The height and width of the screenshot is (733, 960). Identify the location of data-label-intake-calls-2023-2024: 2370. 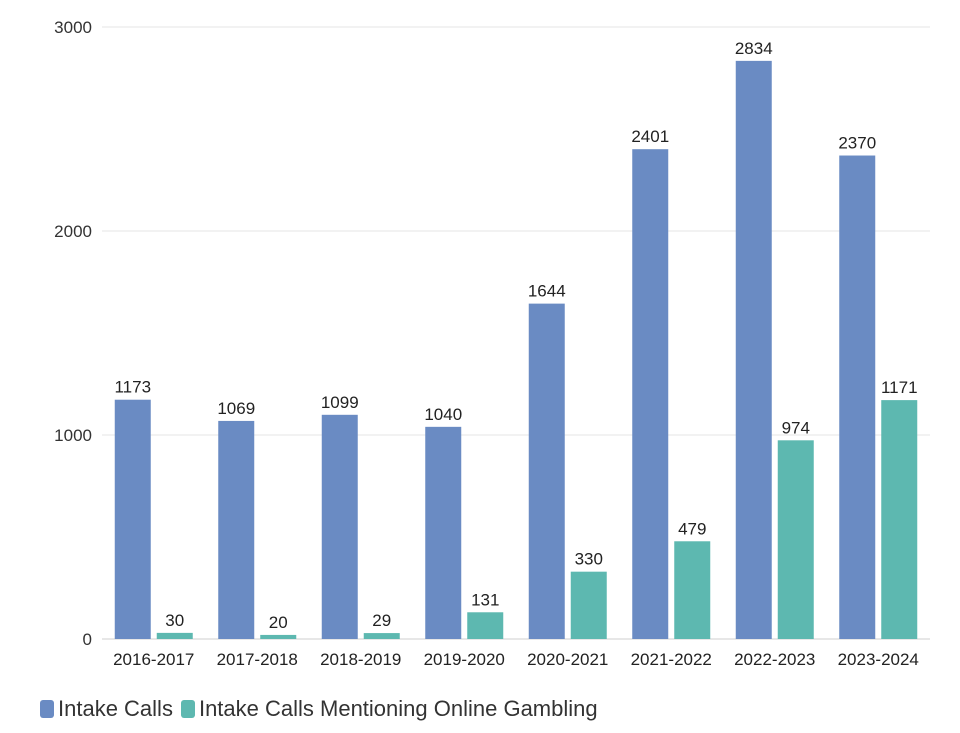
(857, 143).